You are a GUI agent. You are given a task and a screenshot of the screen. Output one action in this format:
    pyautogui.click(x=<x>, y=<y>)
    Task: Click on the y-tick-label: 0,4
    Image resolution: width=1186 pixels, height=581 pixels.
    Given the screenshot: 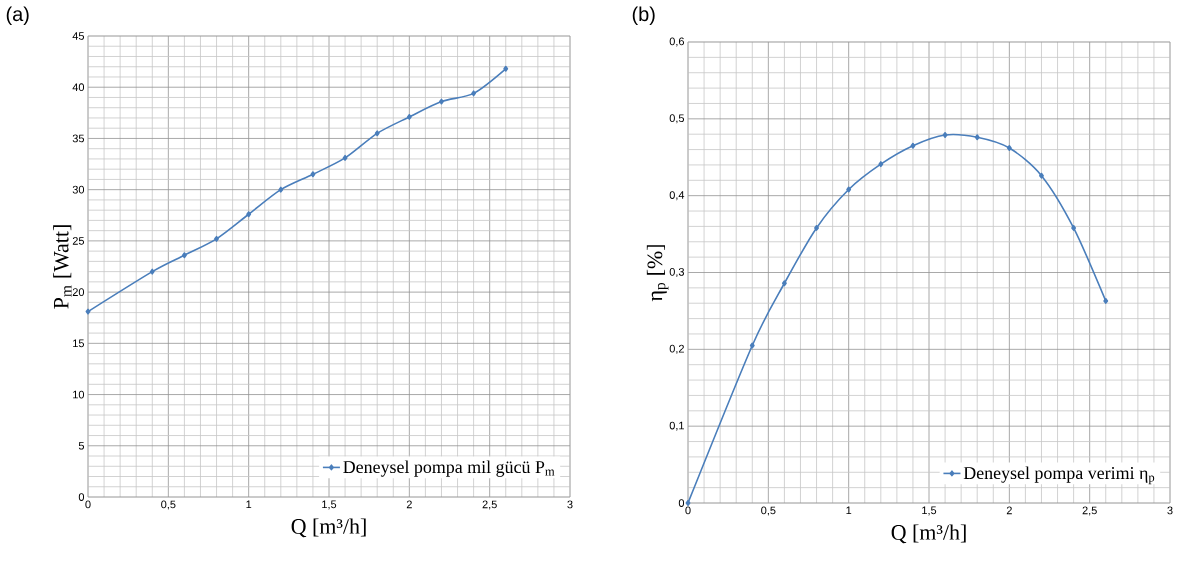 What is the action you would take?
    pyautogui.click(x=677, y=196)
    